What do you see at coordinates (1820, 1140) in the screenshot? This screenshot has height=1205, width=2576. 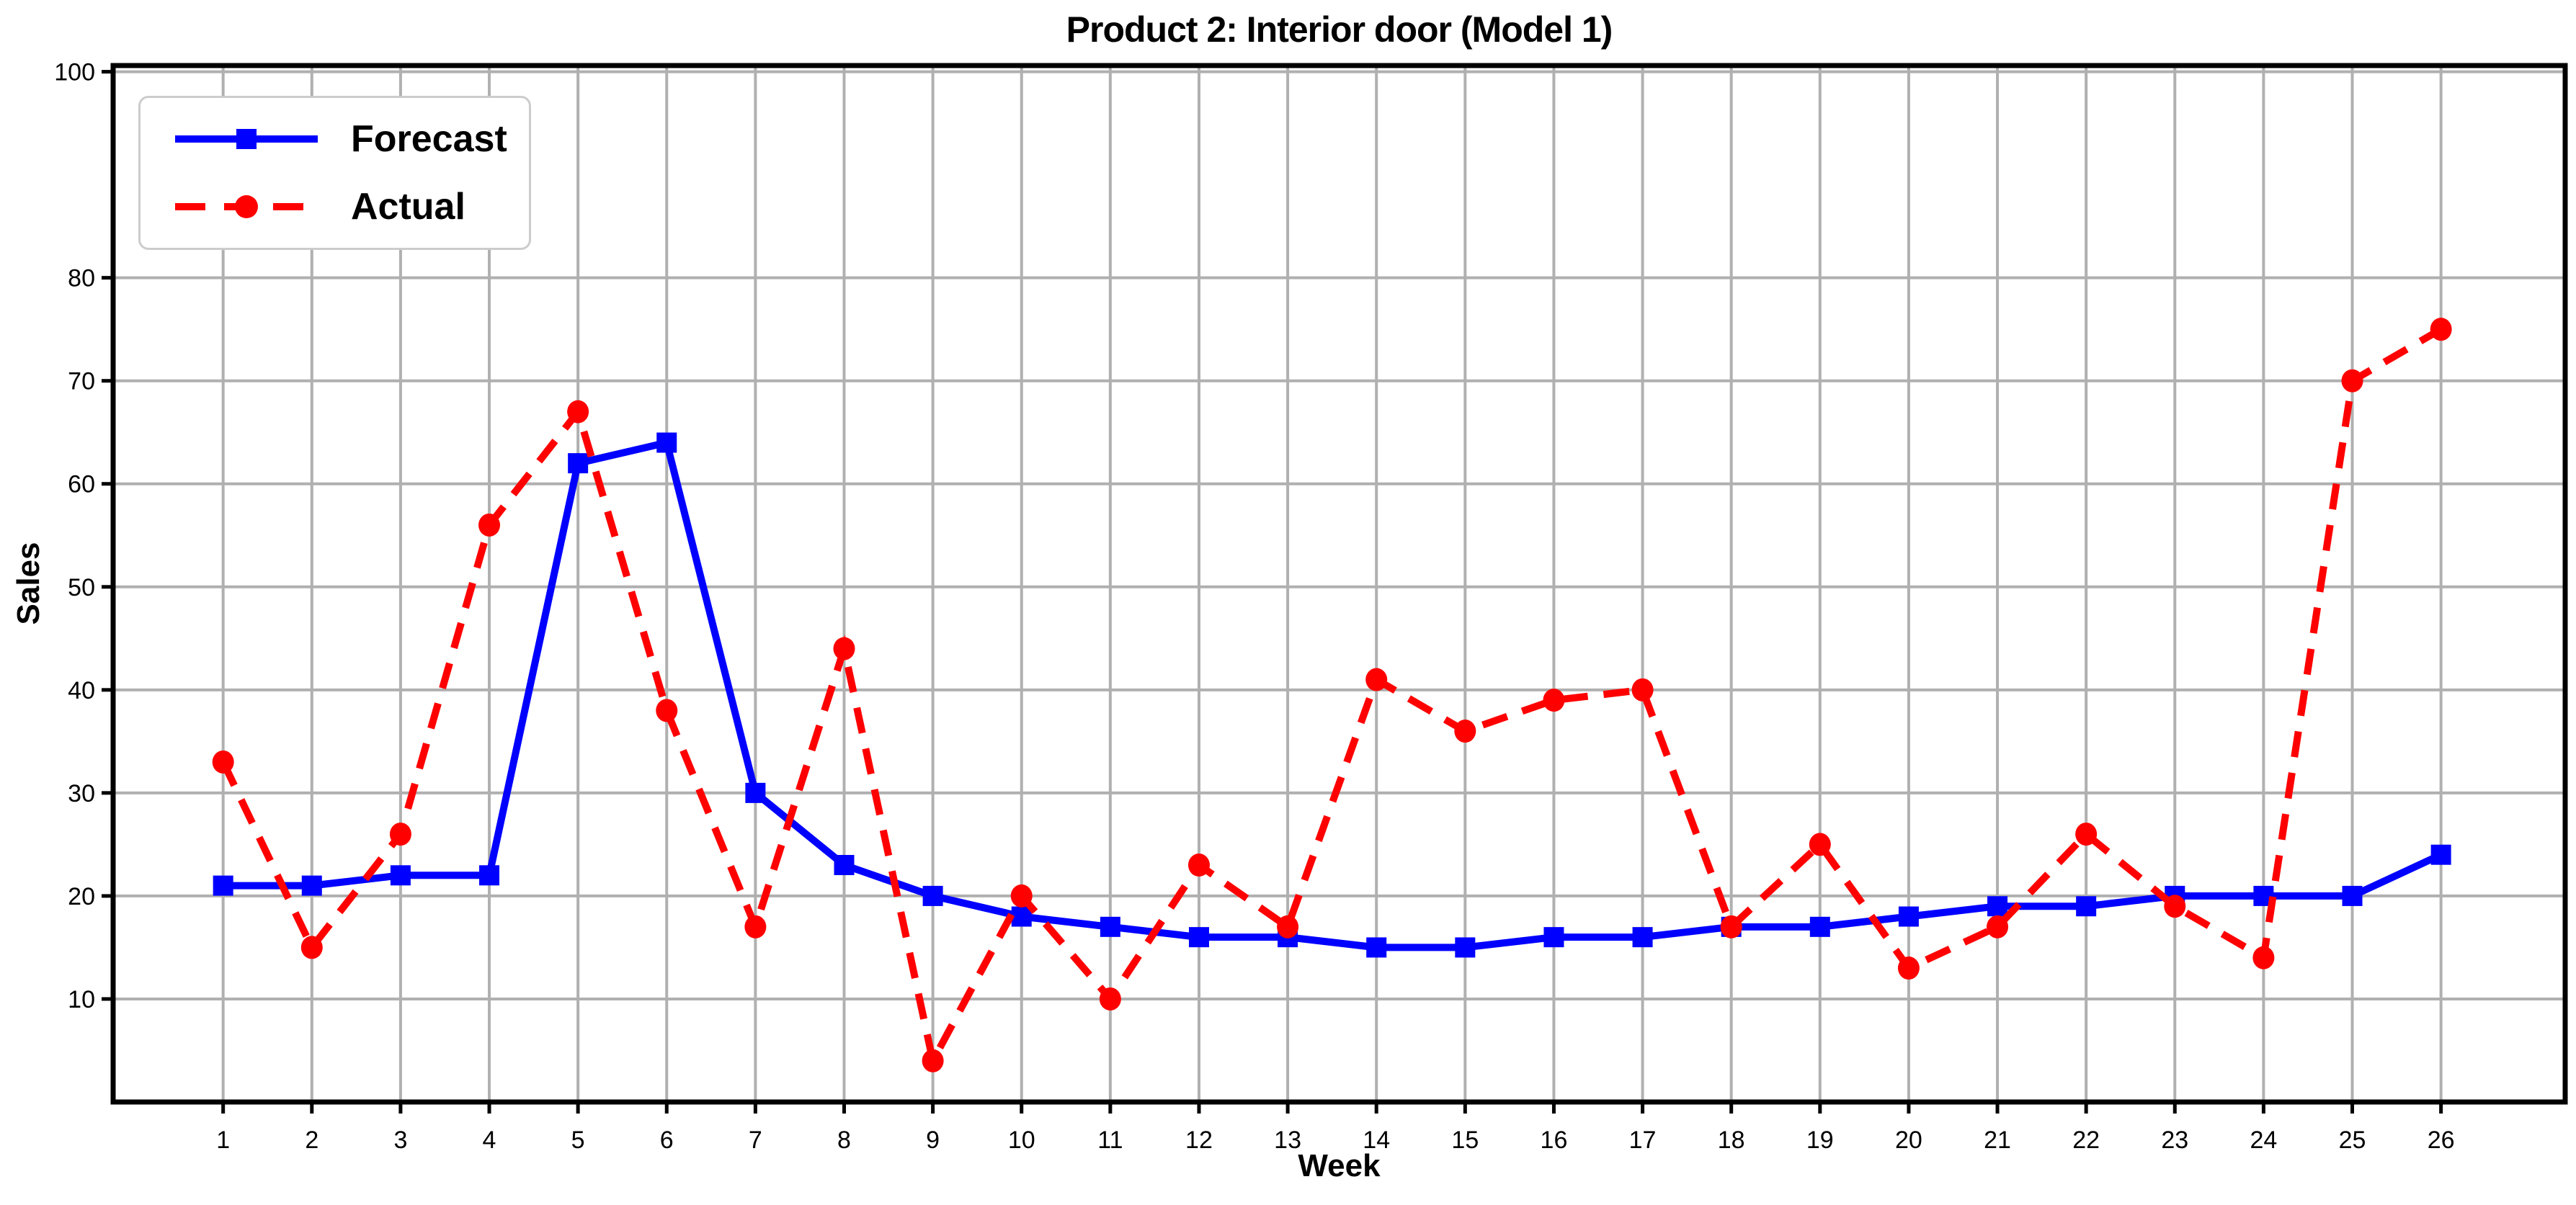 I see `x-tick-label: 19` at bounding box center [1820, 1140].